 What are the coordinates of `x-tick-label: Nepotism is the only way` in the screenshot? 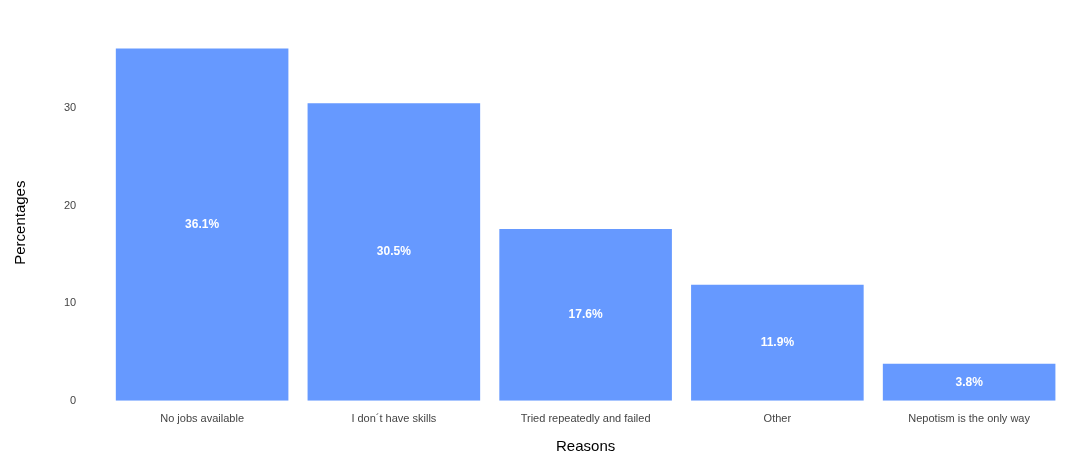 It's located at (969, 418).